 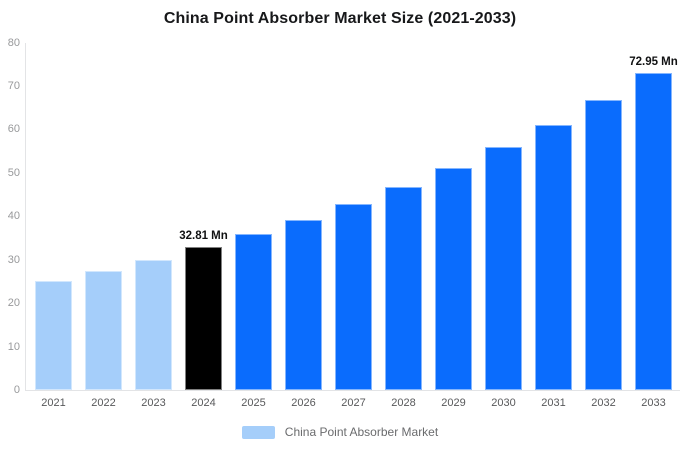 What do you see at coordinates (203, 403) in the screenshot?
I see `x-tick-label: 2024` at bounding box center [203, 403].